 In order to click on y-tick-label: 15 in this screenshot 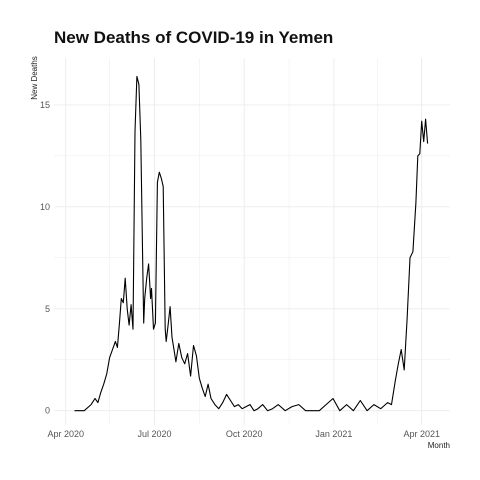, I will do `click(45, 105)`.